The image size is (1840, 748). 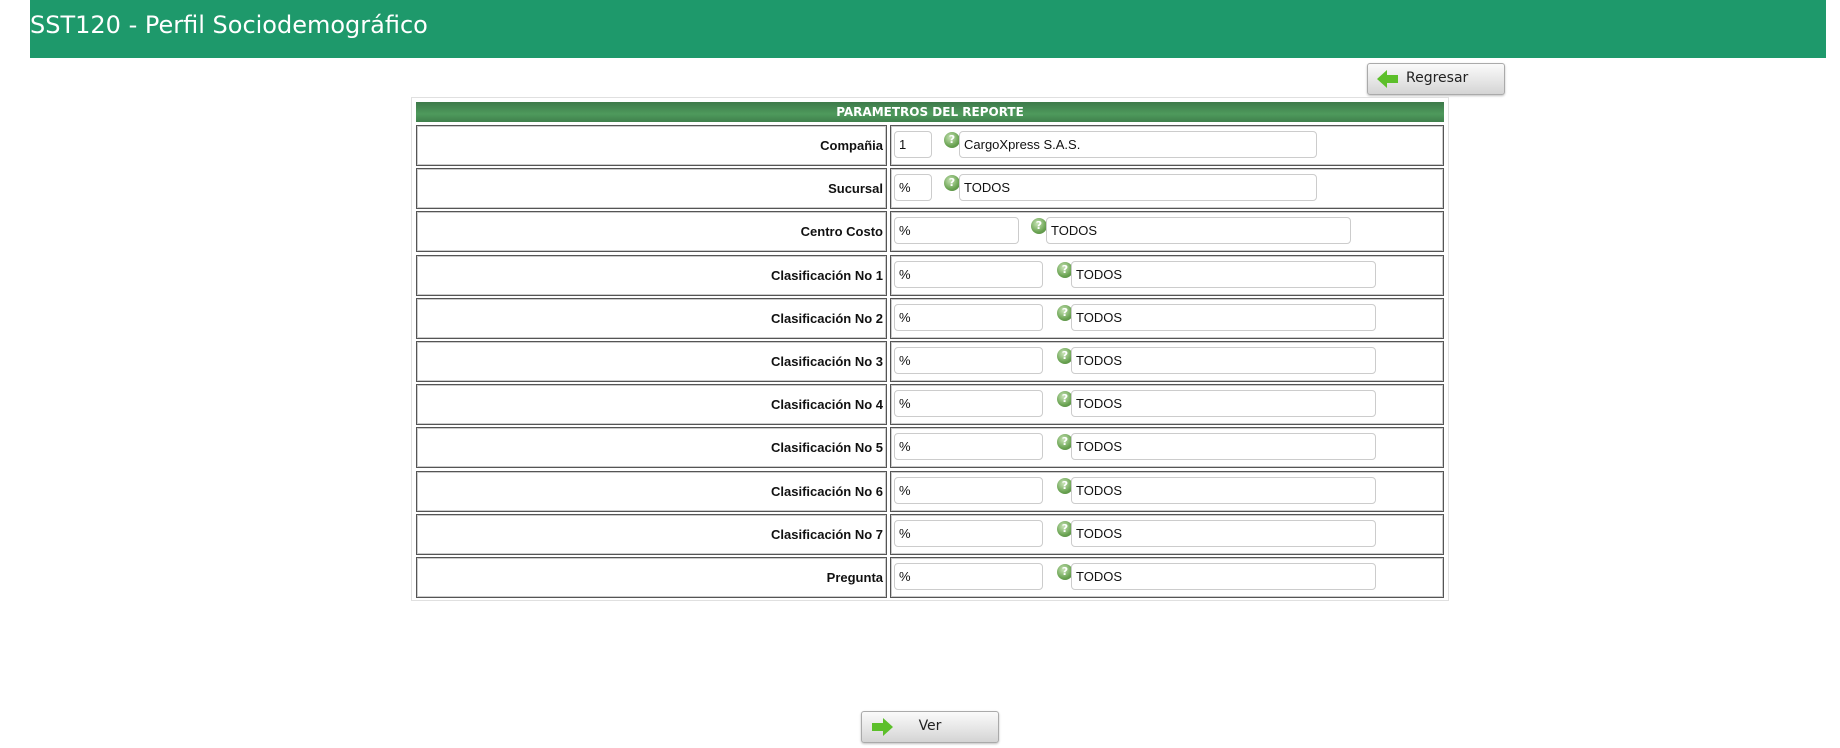 I want to click on arrow-right-icon, so click(x=882, y=727).